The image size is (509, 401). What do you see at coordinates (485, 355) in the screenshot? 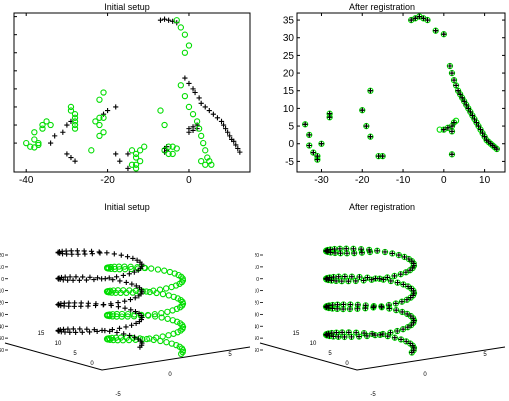
I see `x-tick-label: 5` at bounding box center [485, 355].